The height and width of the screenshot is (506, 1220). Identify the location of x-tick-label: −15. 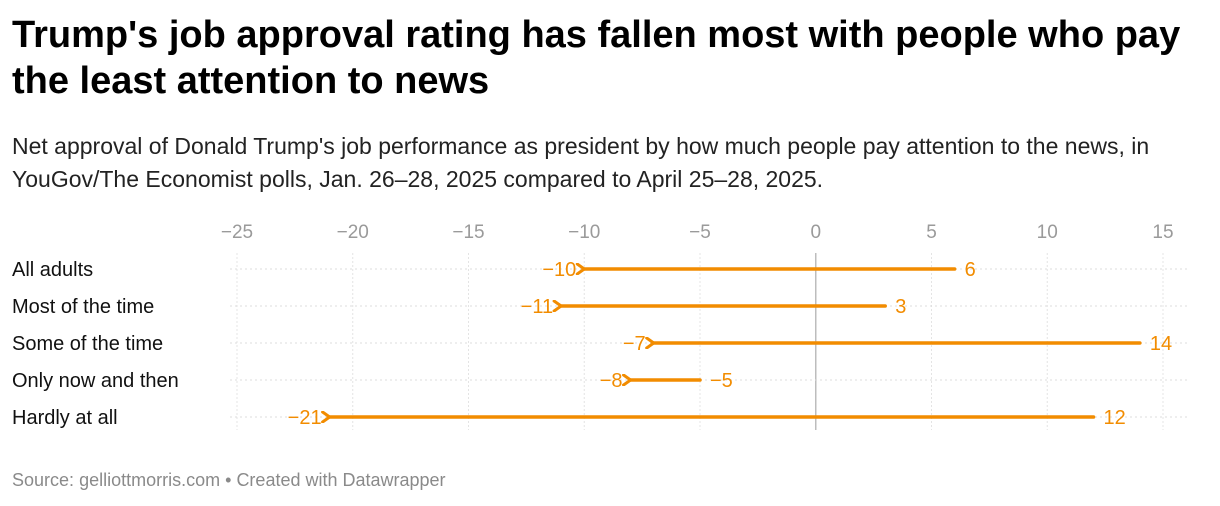
(468, 232).